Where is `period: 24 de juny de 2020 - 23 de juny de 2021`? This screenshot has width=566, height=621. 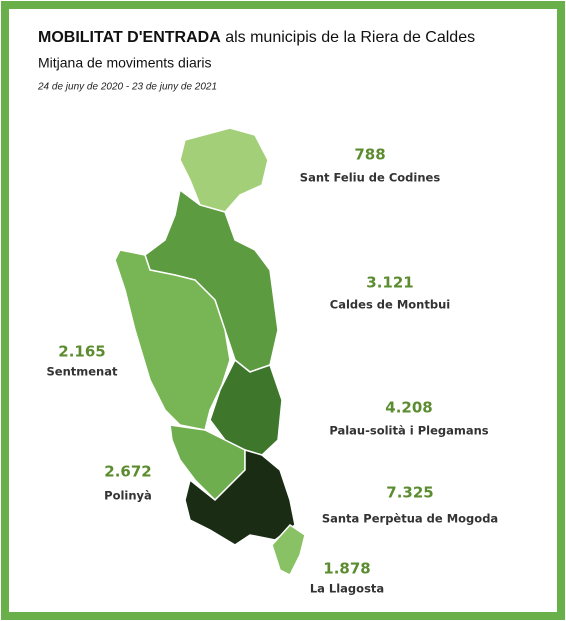
period: 24 de juny de 2020 - 23 de juny de 2021 is located at coordinates (127, 87).